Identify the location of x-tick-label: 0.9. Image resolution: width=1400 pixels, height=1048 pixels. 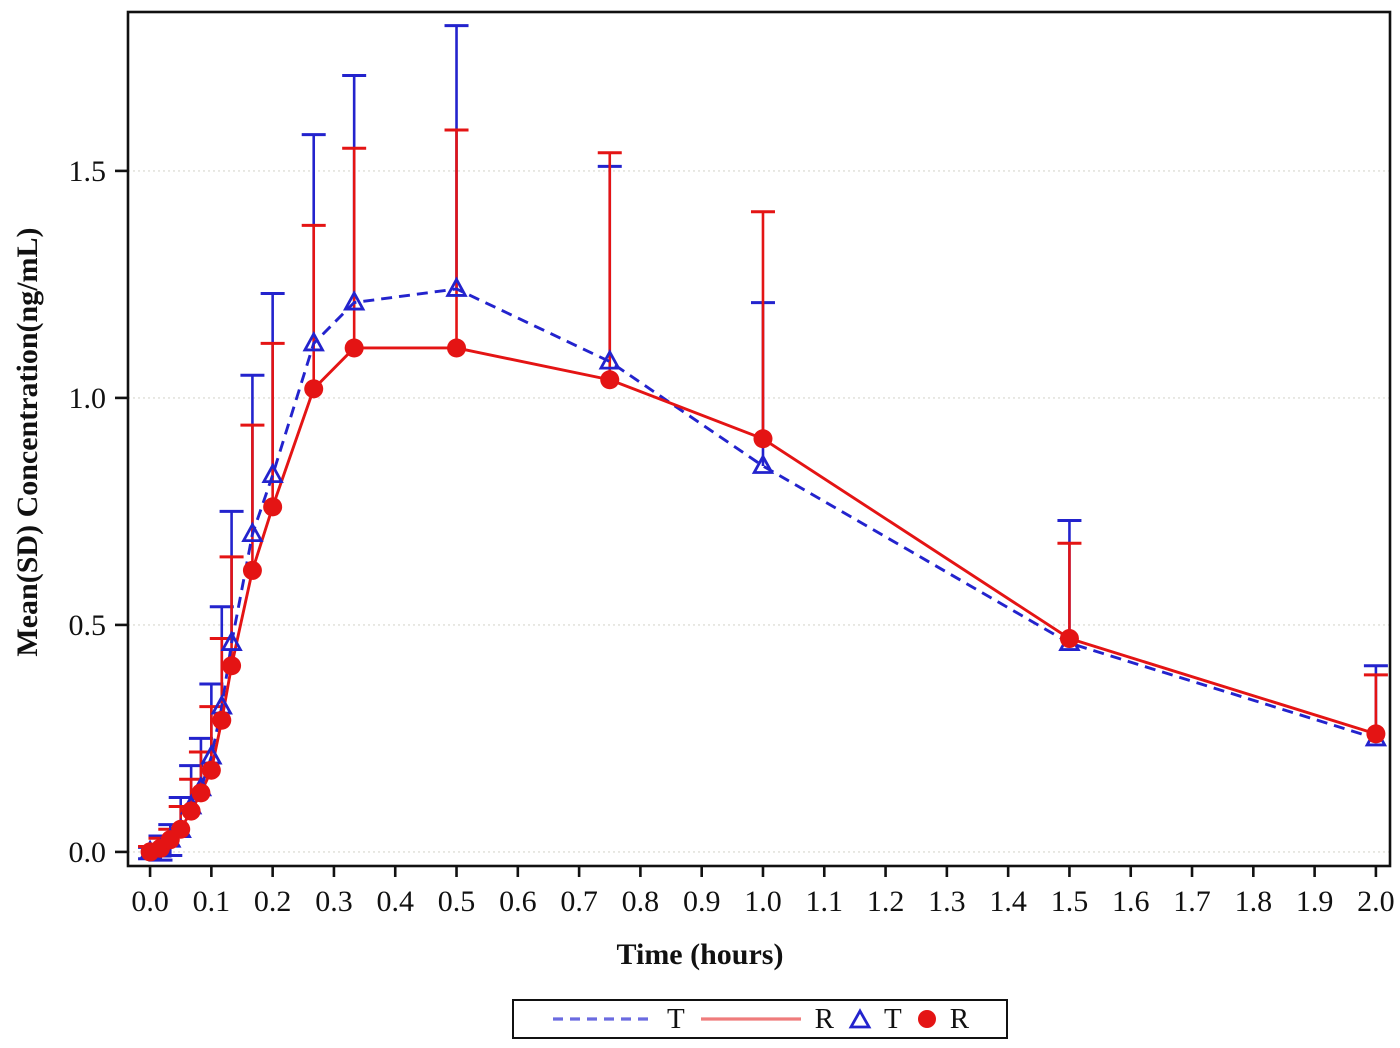
(702, 901).